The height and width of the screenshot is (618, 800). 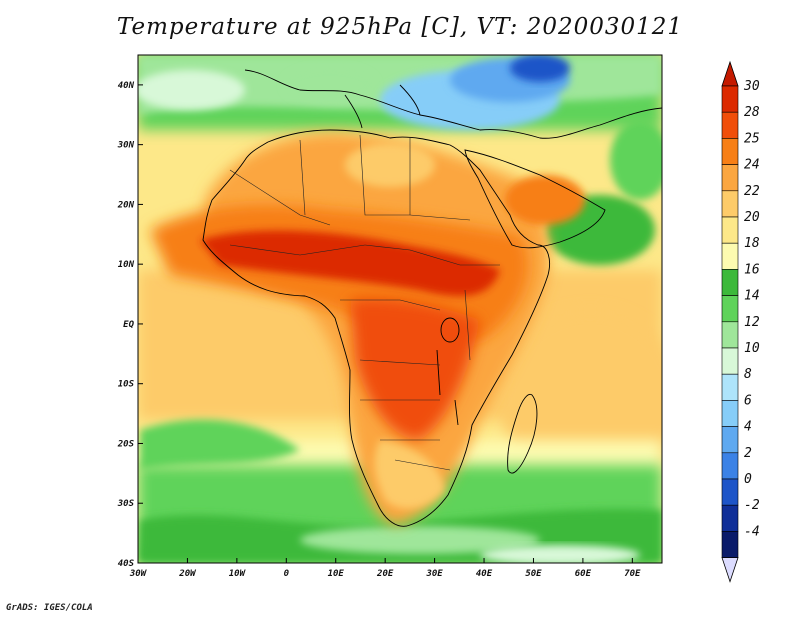 I want to click on longitude-ticks: 30W 20W 10W 0 10E 20E 30E 40E 50E 60E 70E, so click(x=385, y=568).